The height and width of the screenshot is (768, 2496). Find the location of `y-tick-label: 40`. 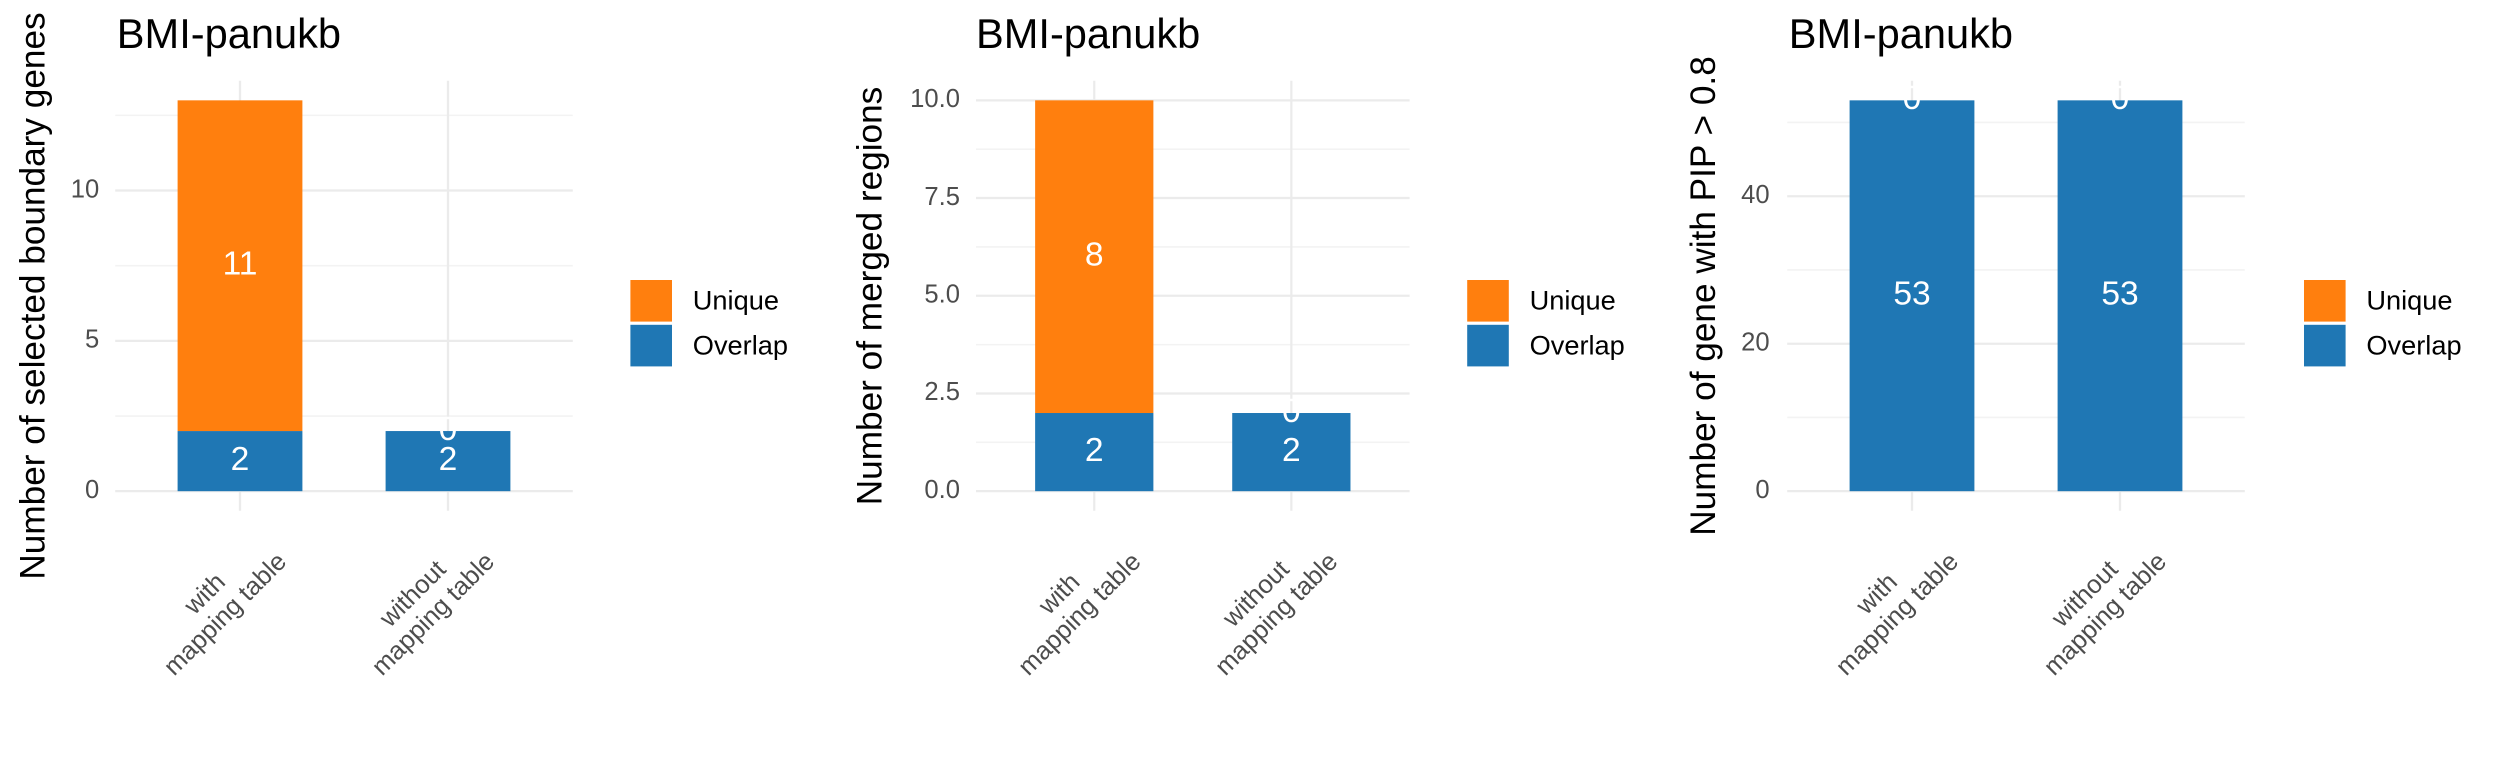

y-tick-label: 40 is located at coordinates (1755, 195).